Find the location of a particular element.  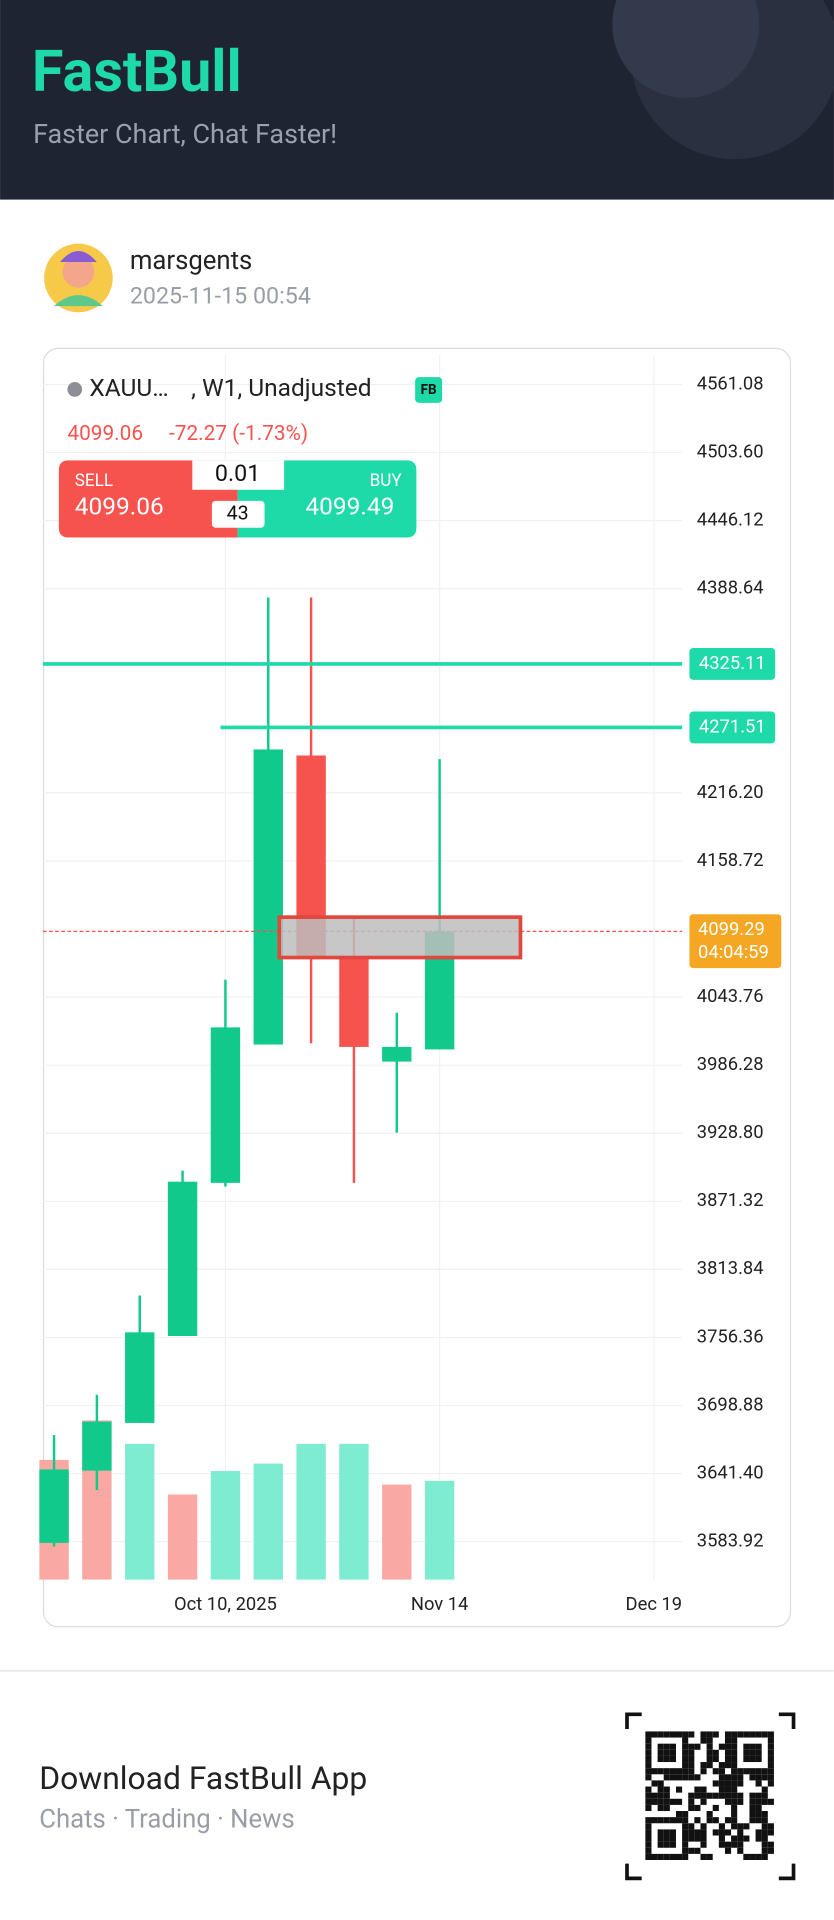

price-label-bg is located at coordinates (735, 941).